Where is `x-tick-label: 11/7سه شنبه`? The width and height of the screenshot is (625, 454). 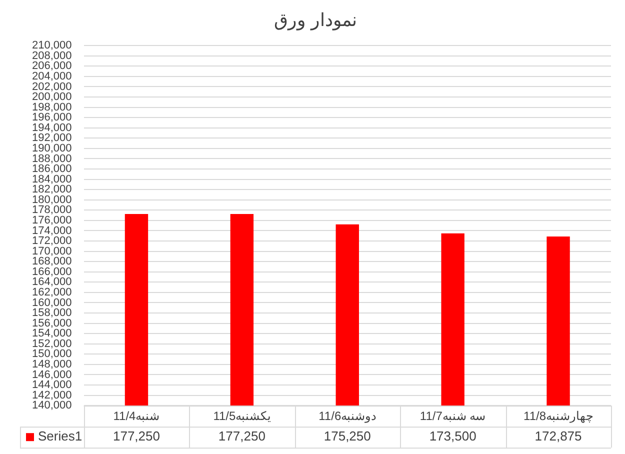 x-tick-label: 11/7سه شنبه is located at coordinates (453, 416).